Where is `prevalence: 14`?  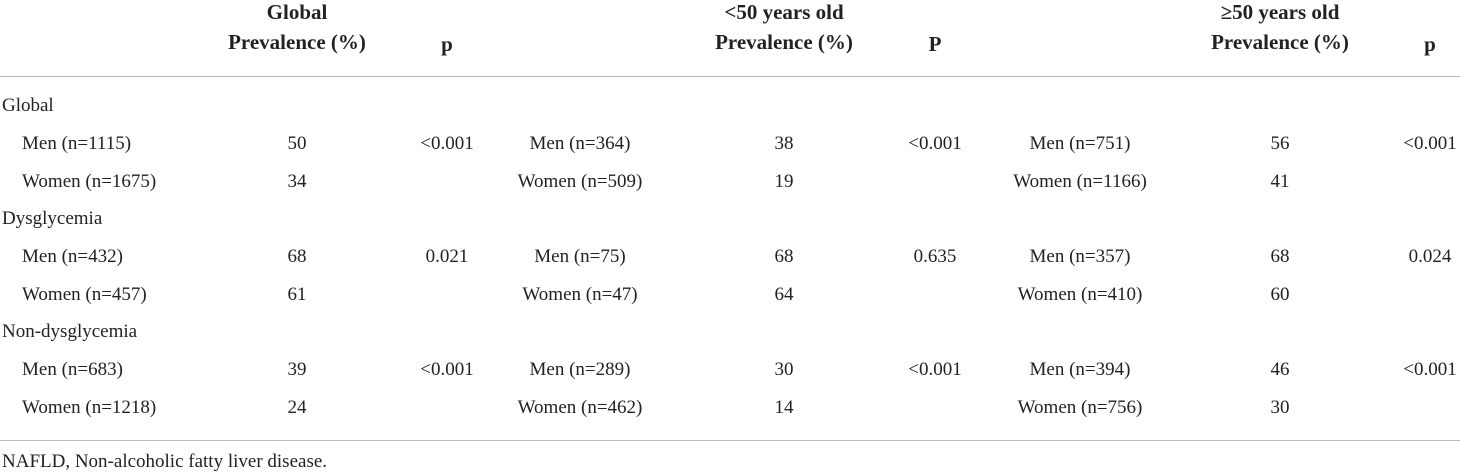 prevalence: 14 is located at coordinates (784, 407).